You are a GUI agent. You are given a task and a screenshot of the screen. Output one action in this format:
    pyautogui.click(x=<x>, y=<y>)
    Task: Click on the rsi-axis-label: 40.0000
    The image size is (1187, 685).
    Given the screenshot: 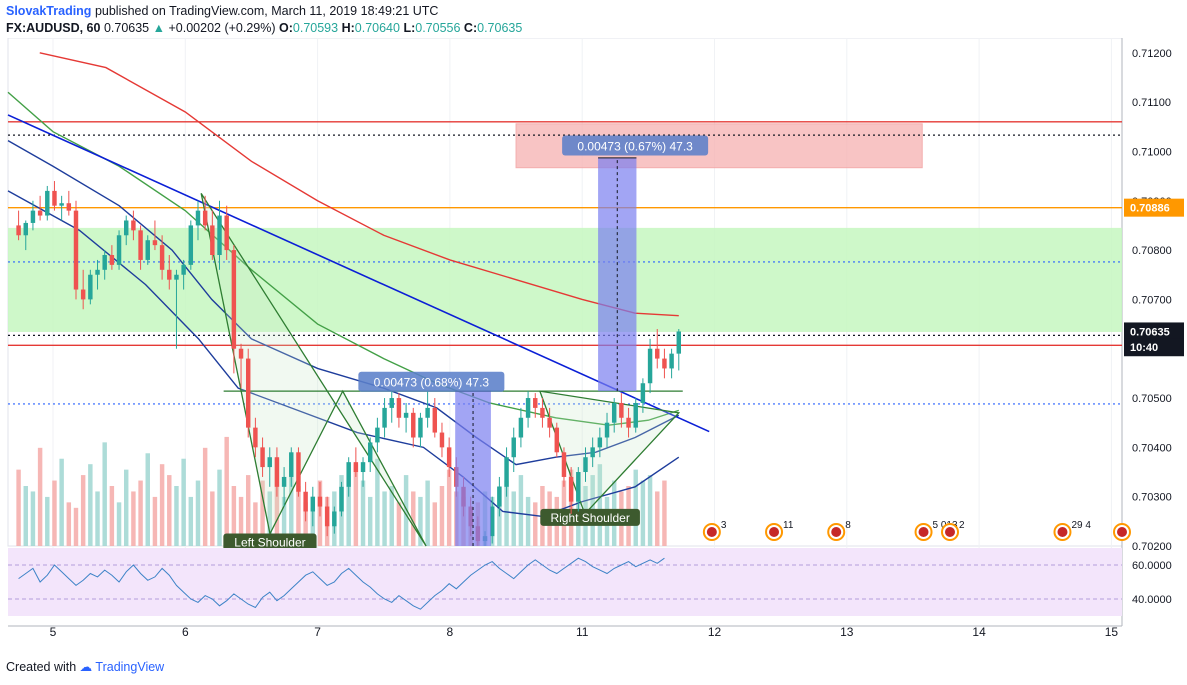 What is the action you would take?
    pyautogui.click(x=1152, y=600)
    